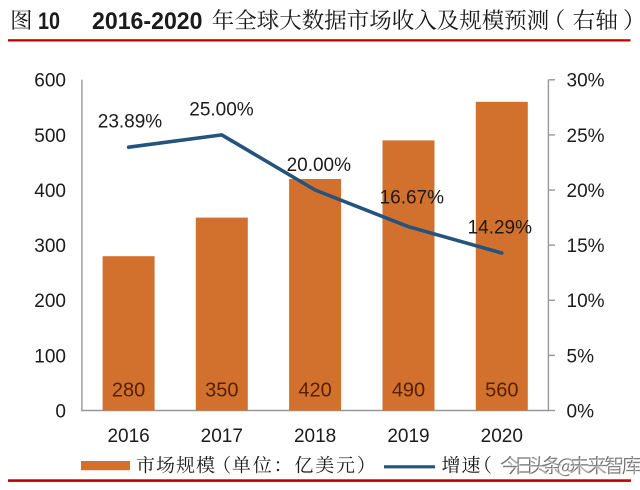 The width and height of the screenshot is (640, 490). I want to click on svg-text: 2018, so click(315, 436).